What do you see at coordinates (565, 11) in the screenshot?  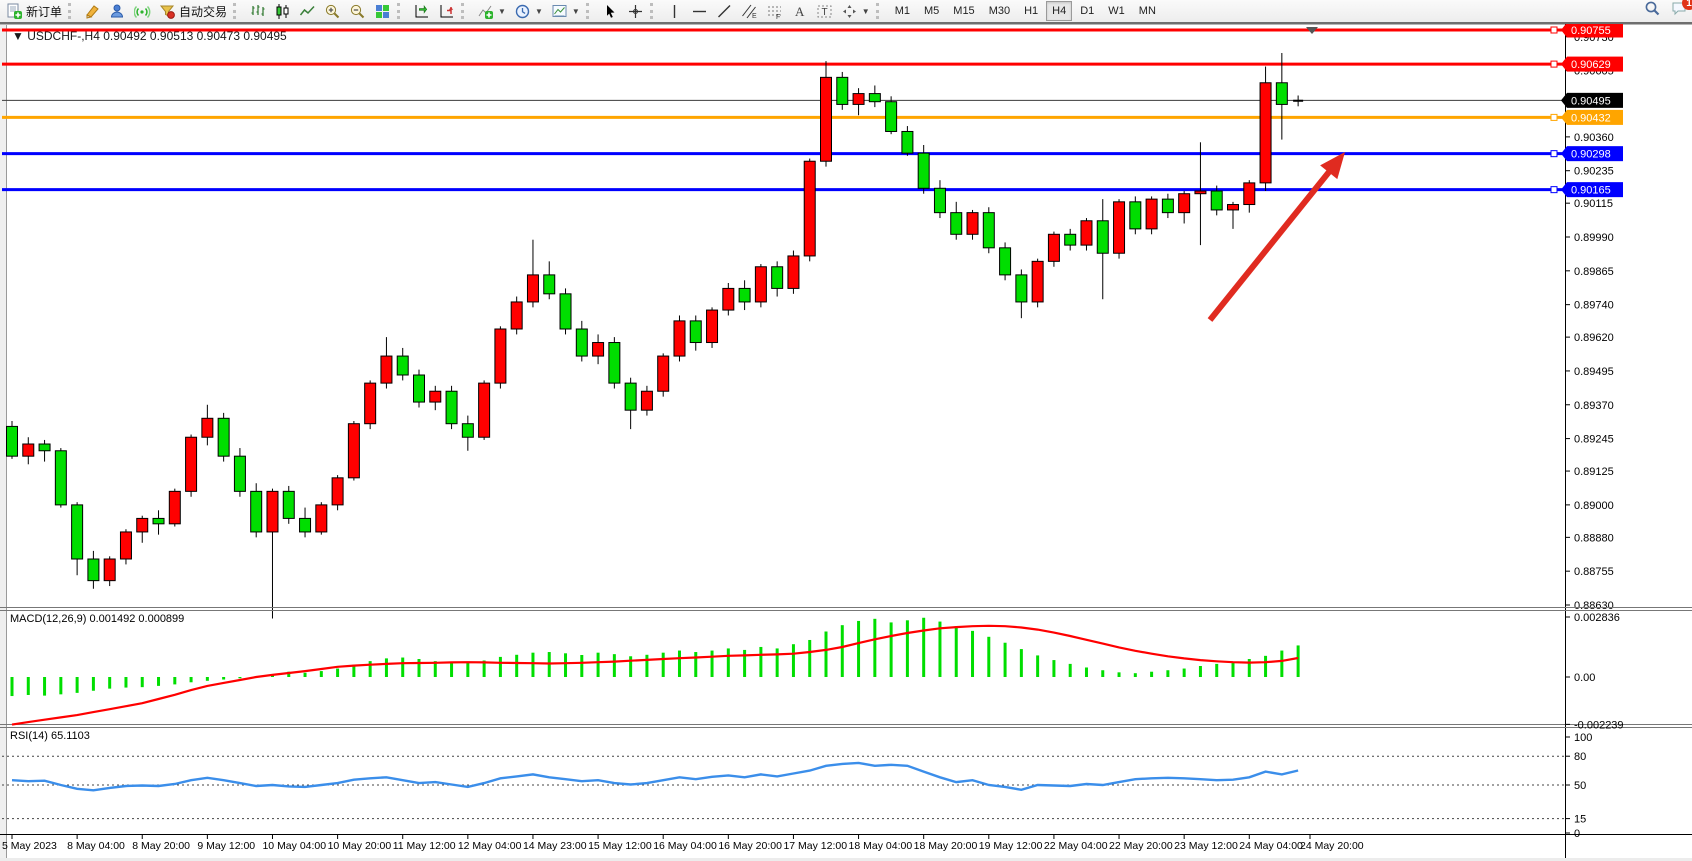 I see `templates-button: ▼` at bounding box center [565, 11].